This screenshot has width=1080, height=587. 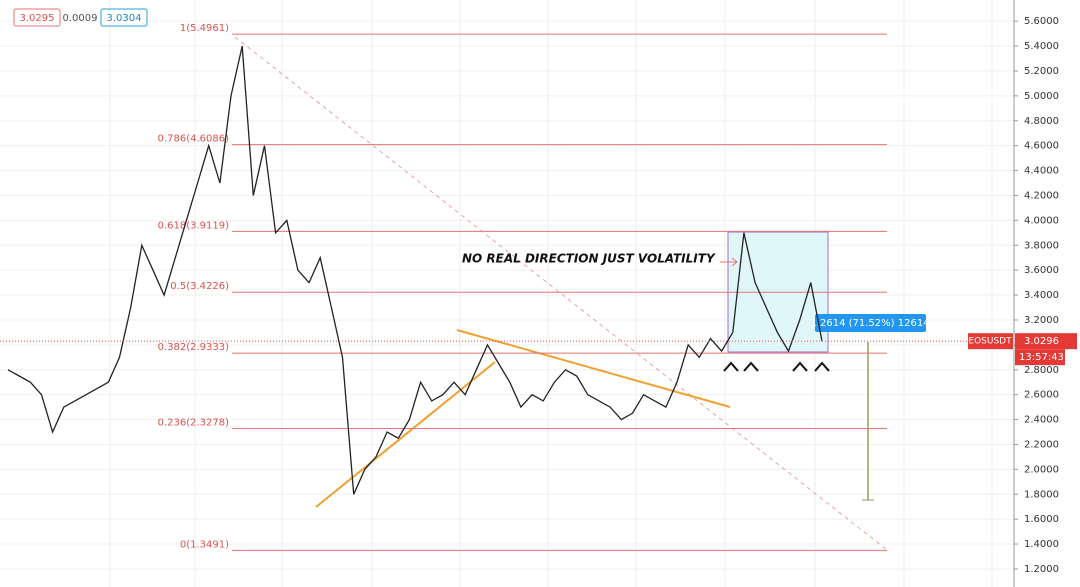 What do you see at coordinates (1041, 245) in the screenshot?
I see `y-tick-label: 3.8000` at bounding box center [1041, 245].